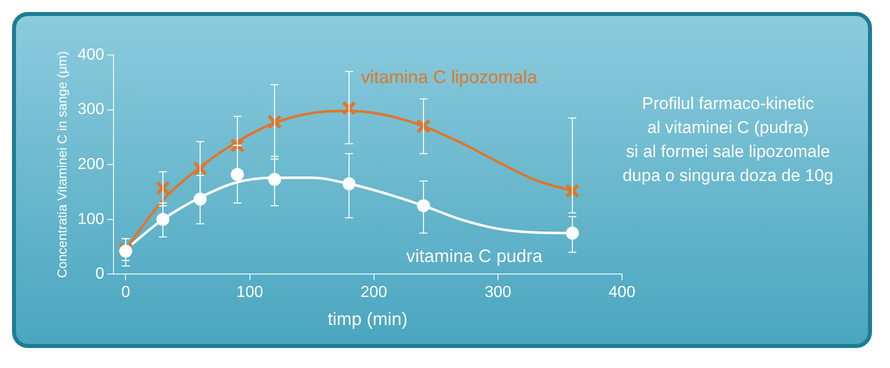  Describe the element at coordinates (250, 293) in the screenshot. I see `x-tick-label: 100` at that location.